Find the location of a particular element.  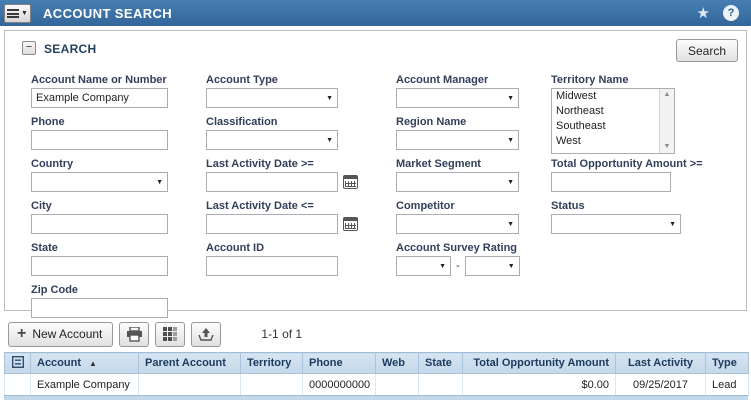

cell-type: Lead is located at coordinates (727, 384).